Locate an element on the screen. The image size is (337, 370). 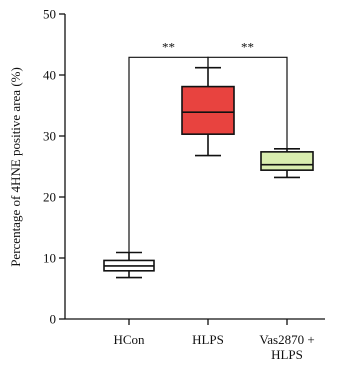
y-tick-label: 40 is located at coordinates (49, 75).